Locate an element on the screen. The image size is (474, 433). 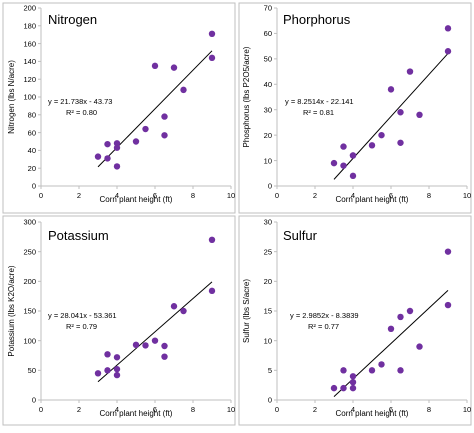
y-axis-label: Sulfur (lbs S/acre) is located at coordinates (246, 311).